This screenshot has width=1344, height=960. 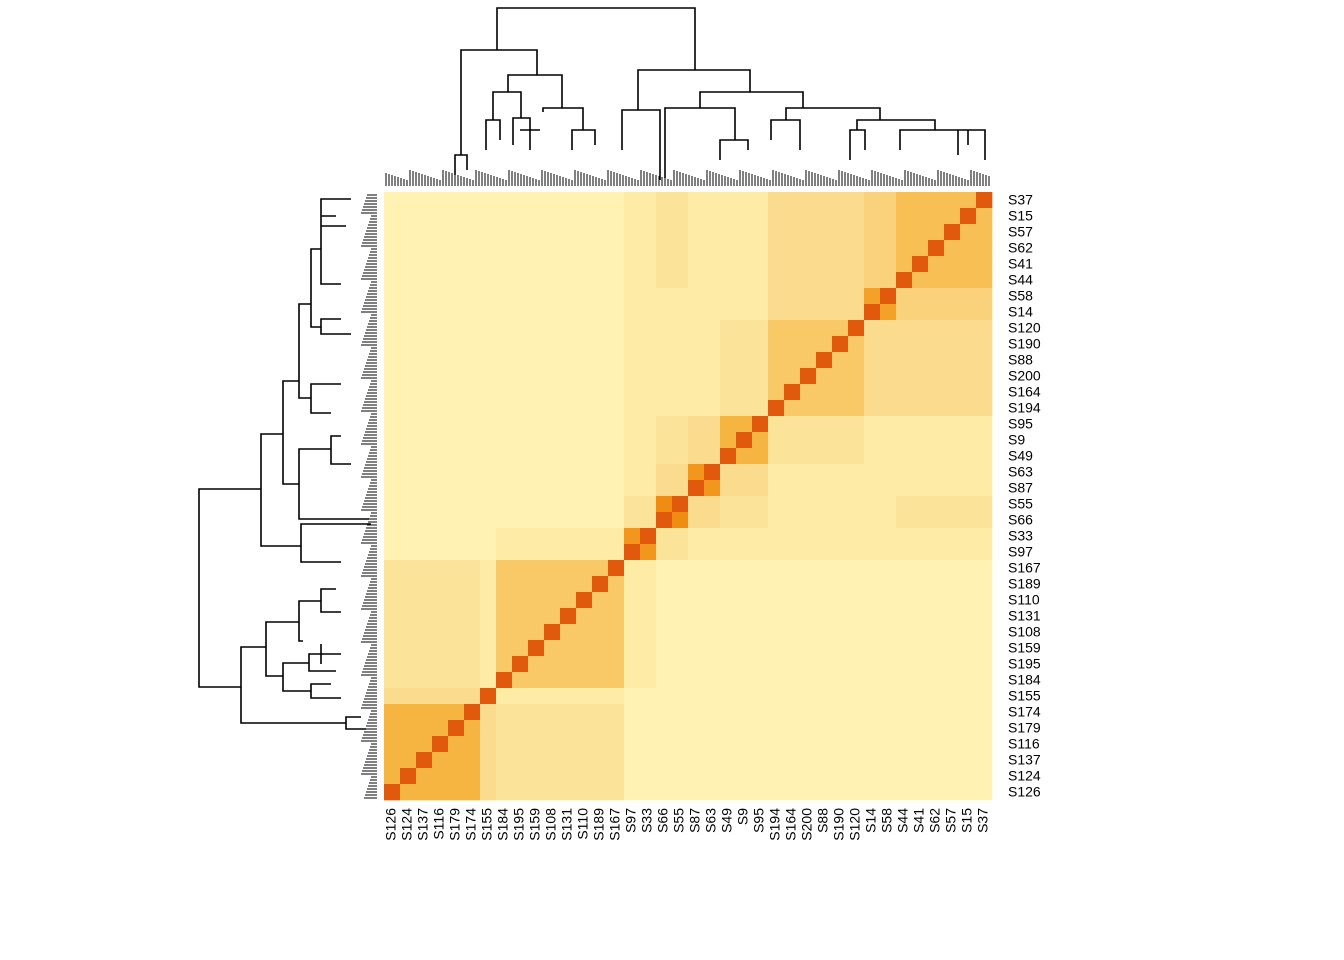 What do you see at coordinates (1024, 392) in the screenshot?
I see `row-label: S164` at bounding box center [1024, 392].